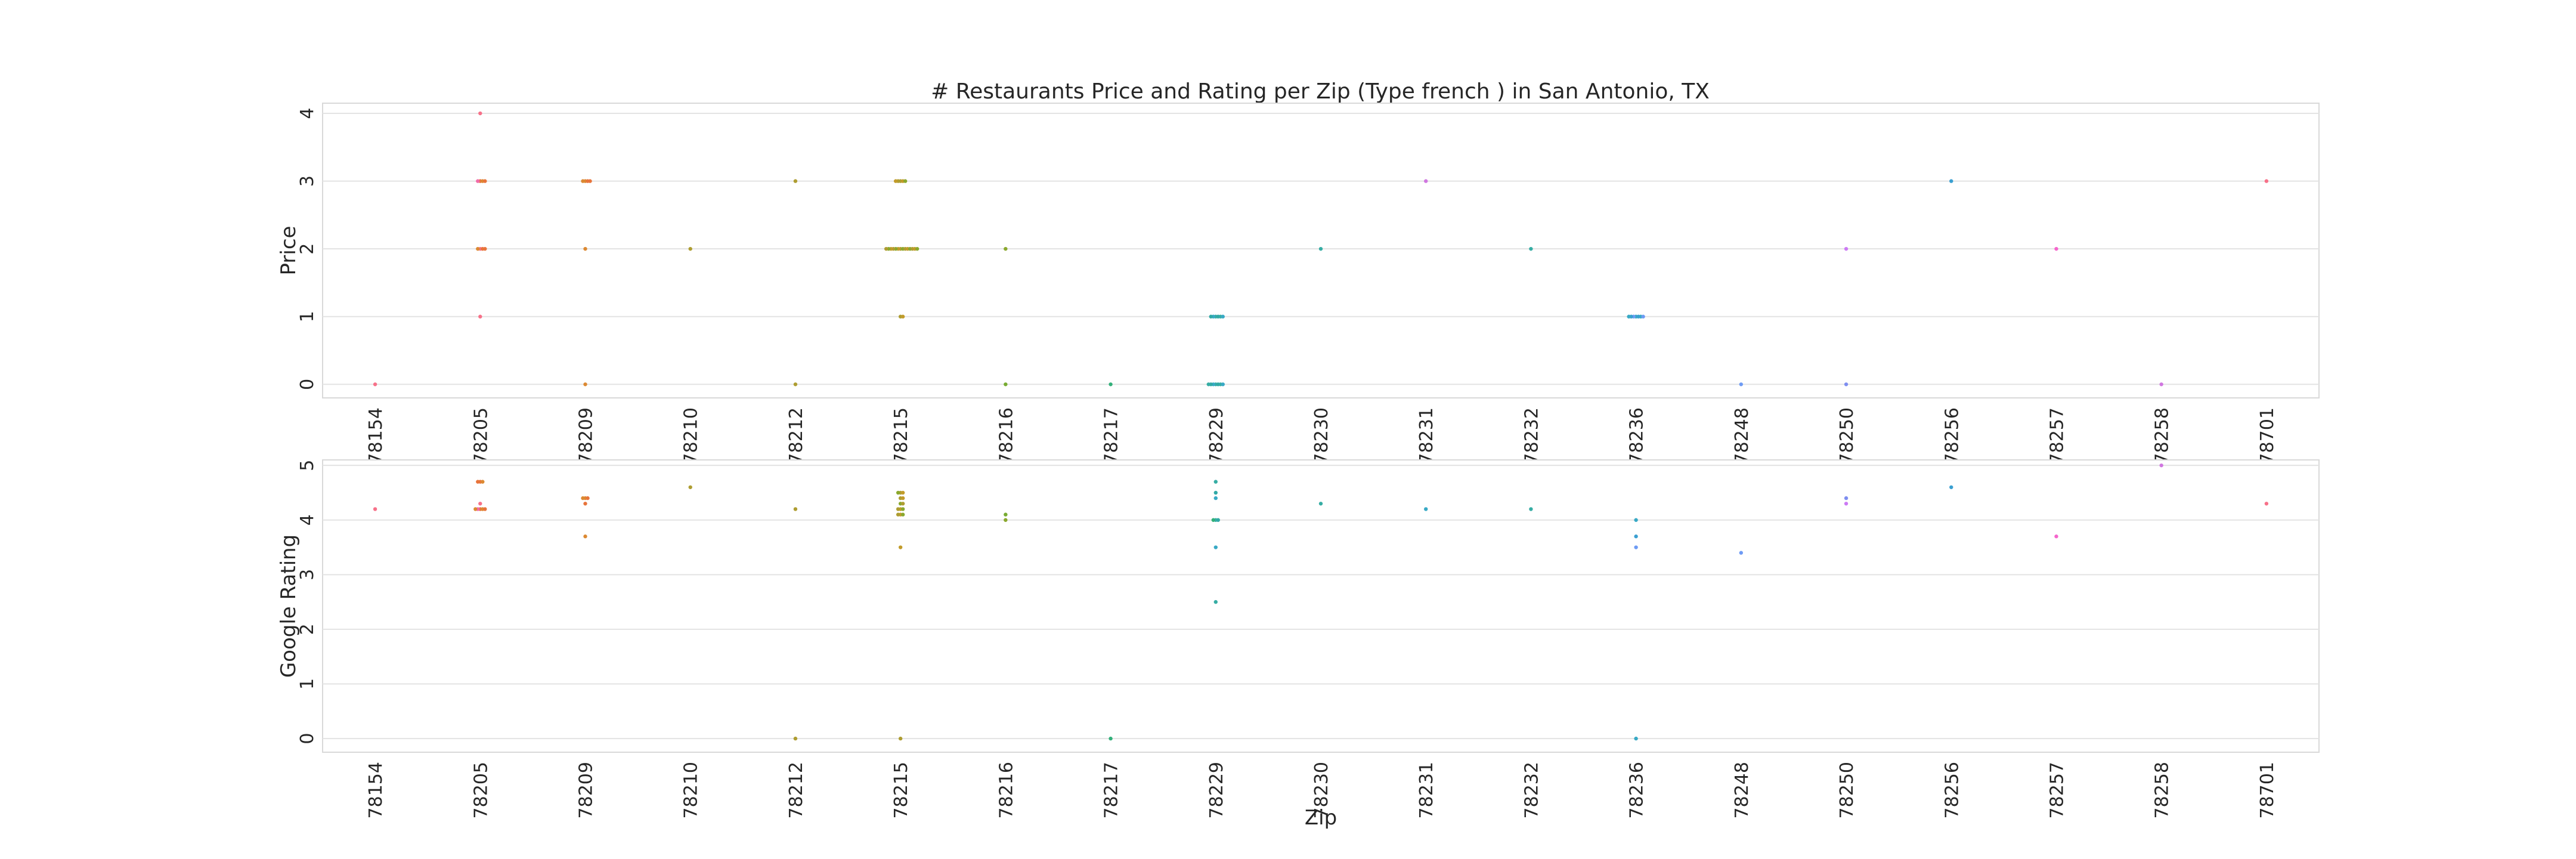 The height and width of the screenshot is (859, 2576). Describe the element at coordinates (376, 790) in the screenshot. I see `x-tick-label: 78154` at that location.